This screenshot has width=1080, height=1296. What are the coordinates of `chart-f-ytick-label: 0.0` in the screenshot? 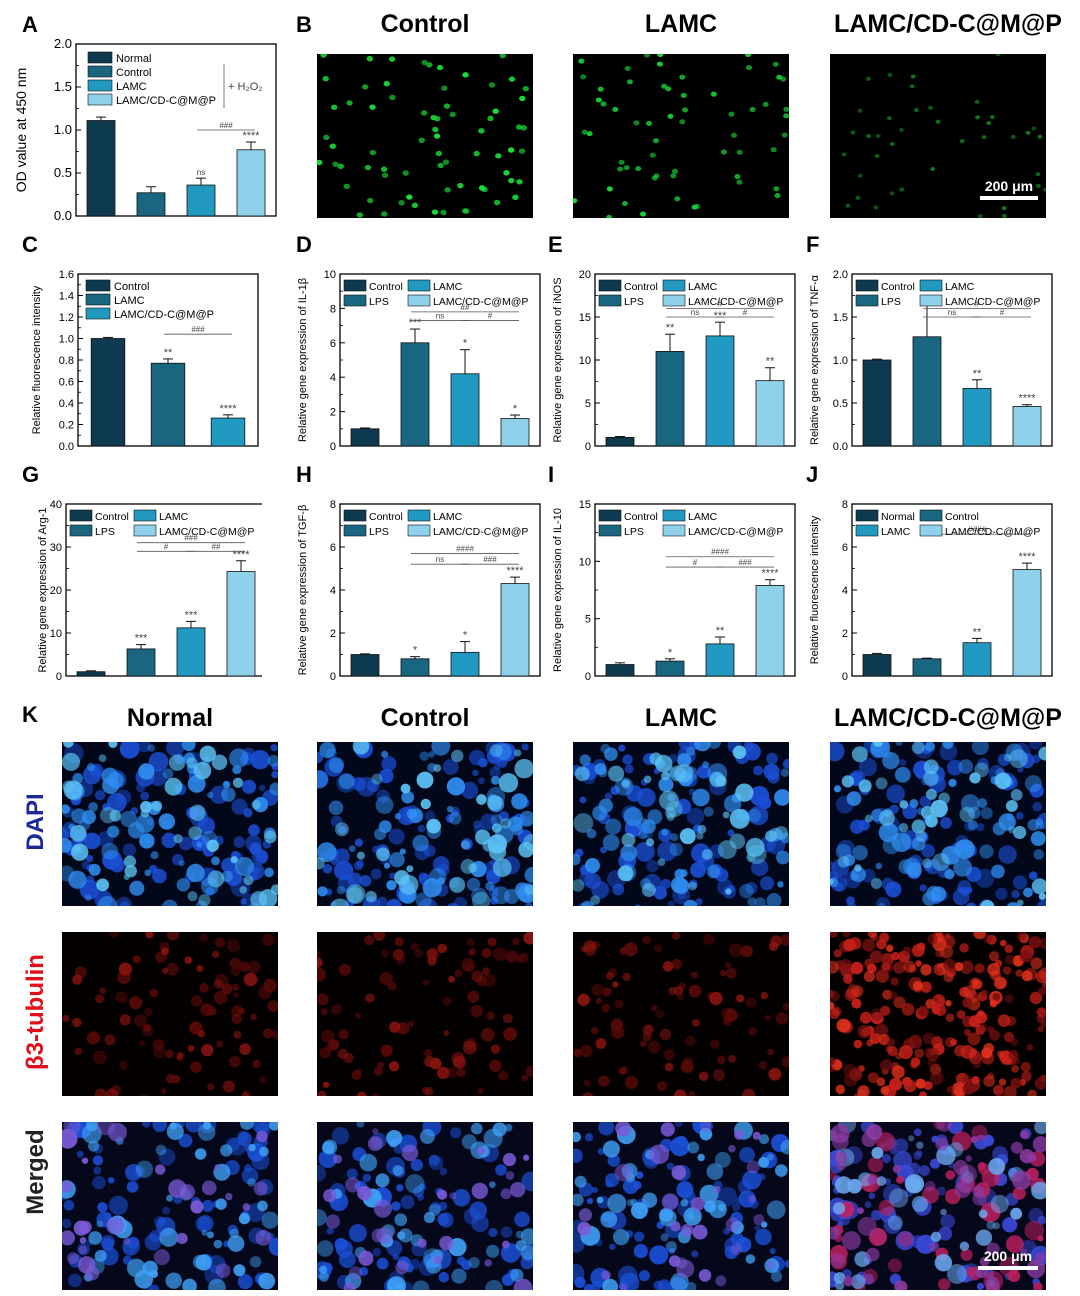 It's located at (840, 447).